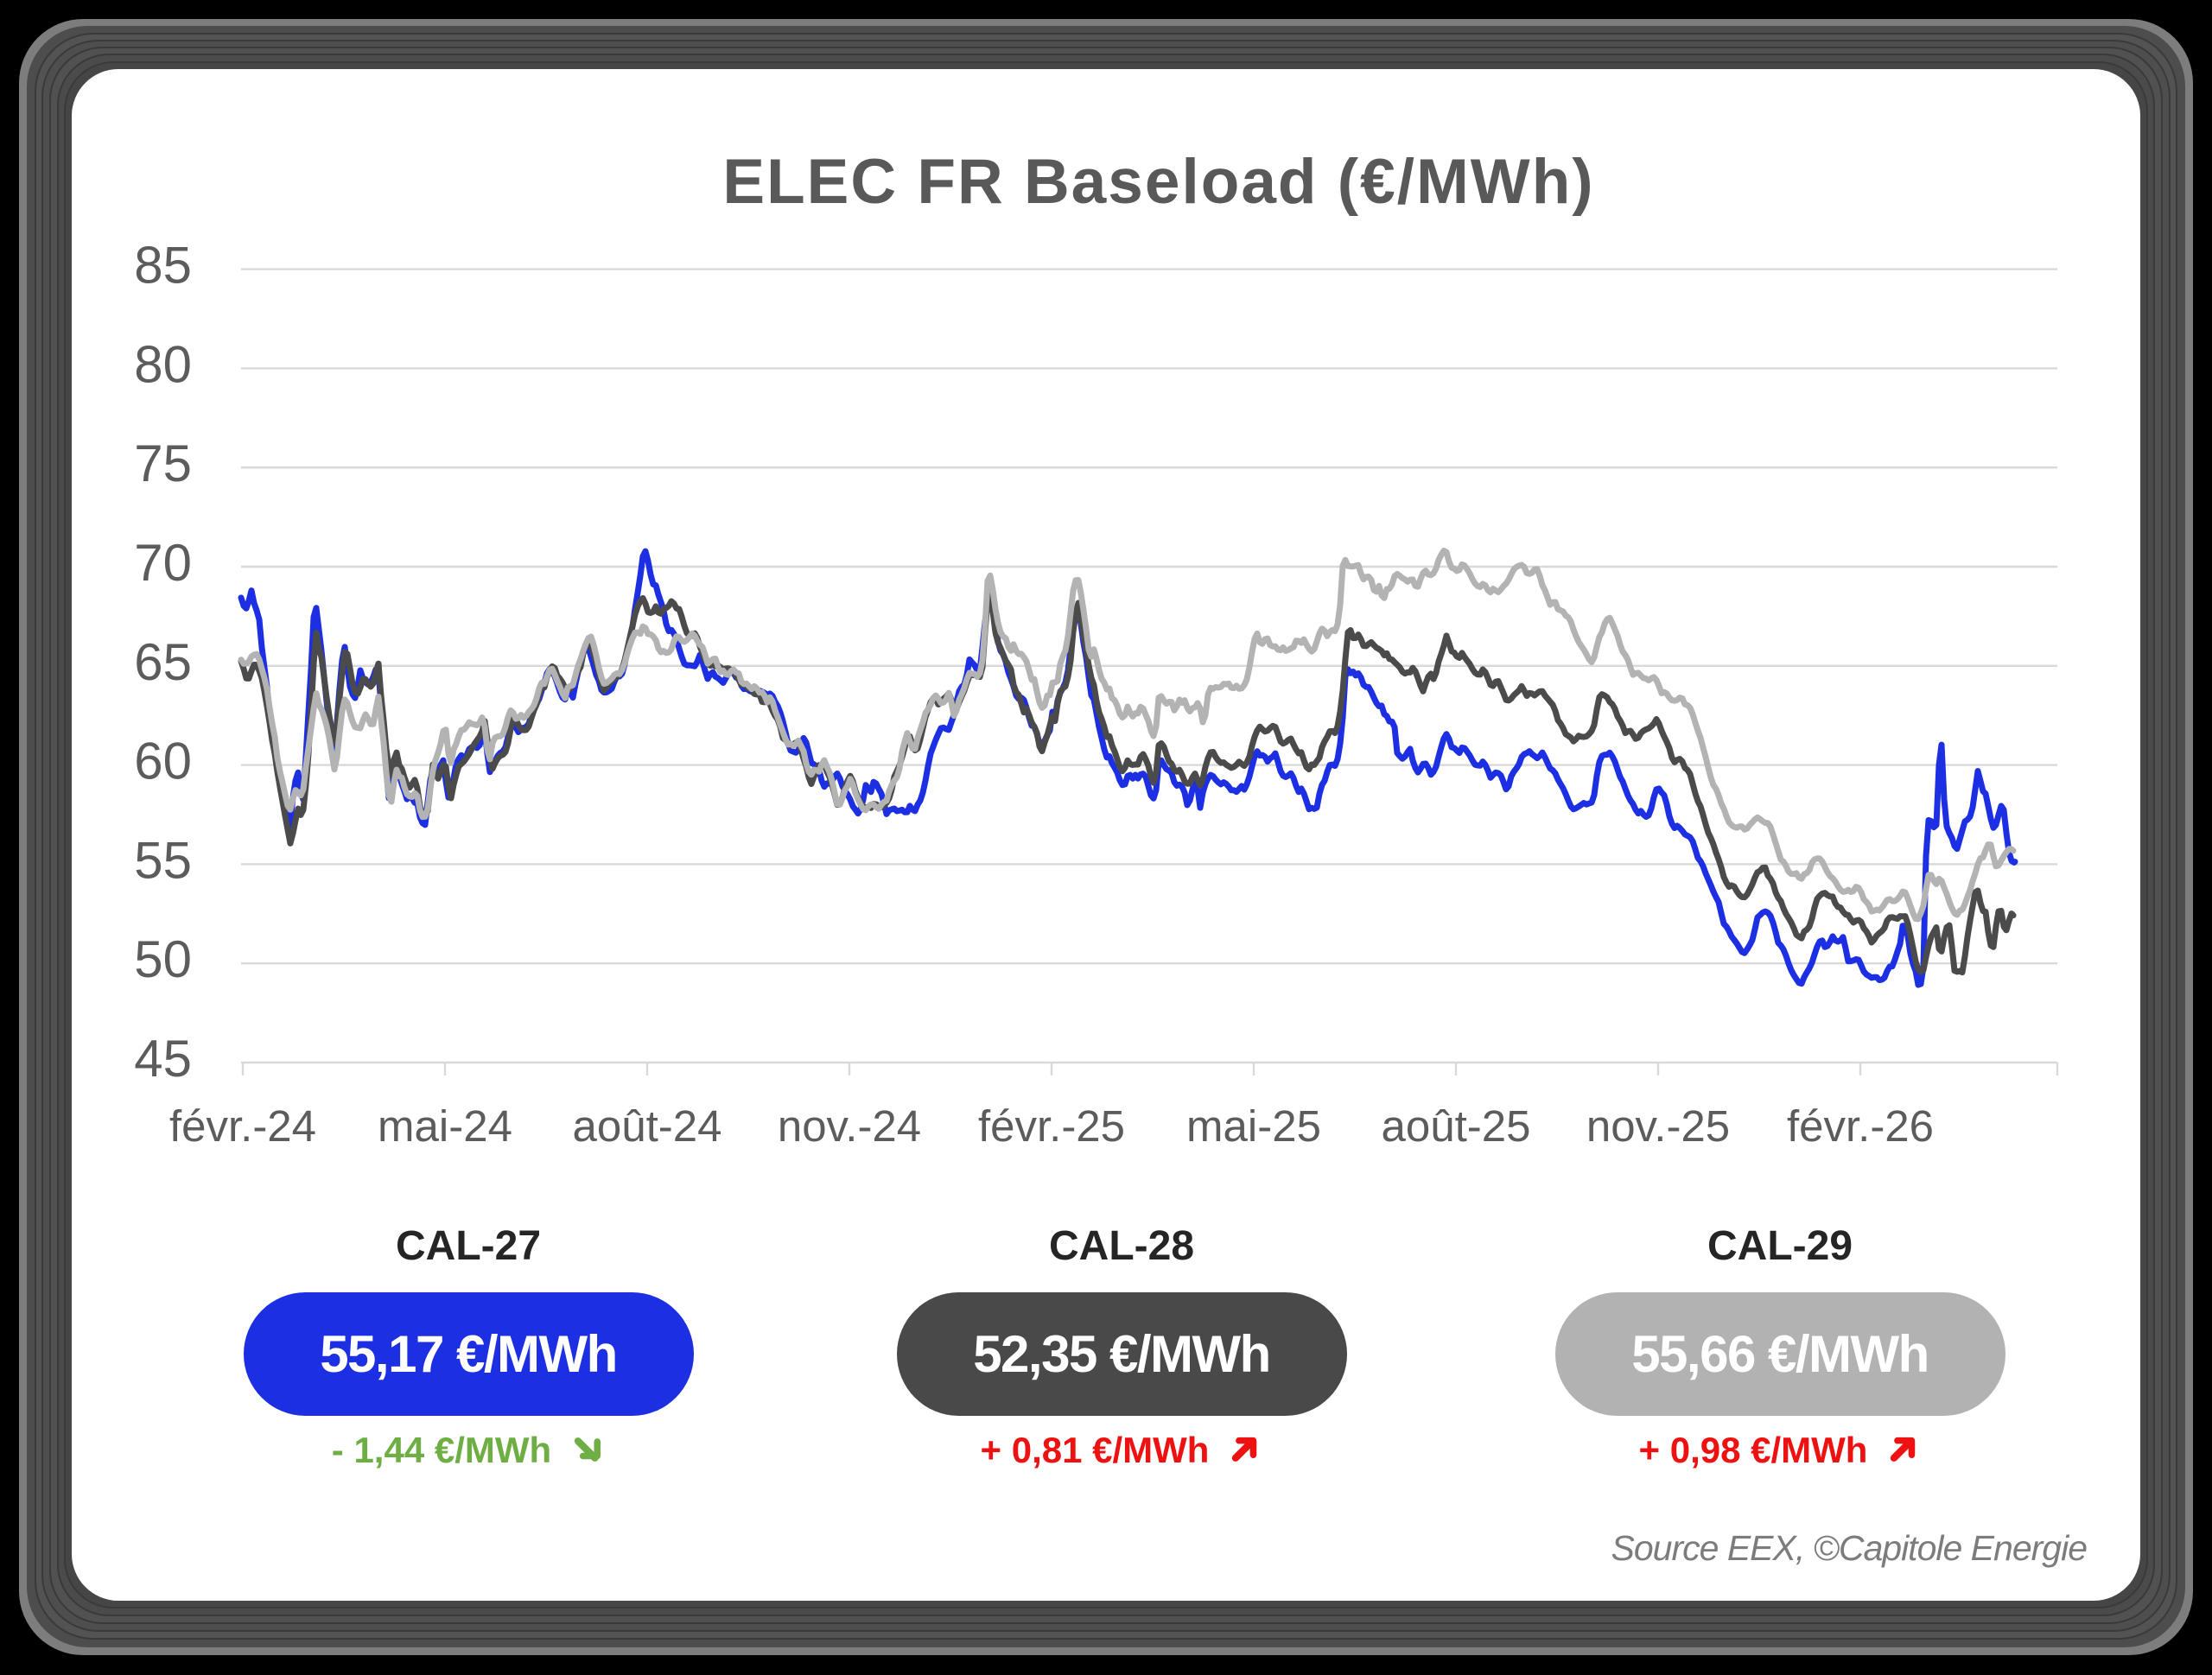 This screenshot has height=1675, width=2212. What do you see at coordinates (163, 959) in the screenshot?
I see `svg-text: 50` at bounding box center [163, 959].